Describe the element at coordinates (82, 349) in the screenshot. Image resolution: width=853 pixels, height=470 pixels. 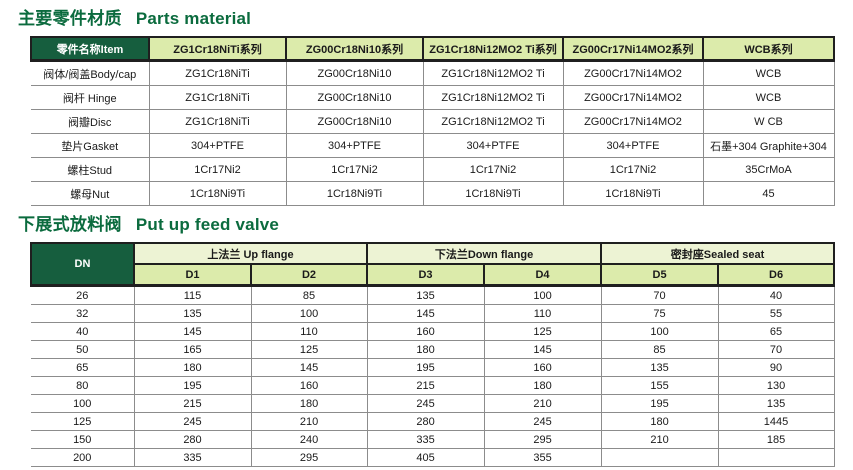
I see `dn-cell: 50` at that location.